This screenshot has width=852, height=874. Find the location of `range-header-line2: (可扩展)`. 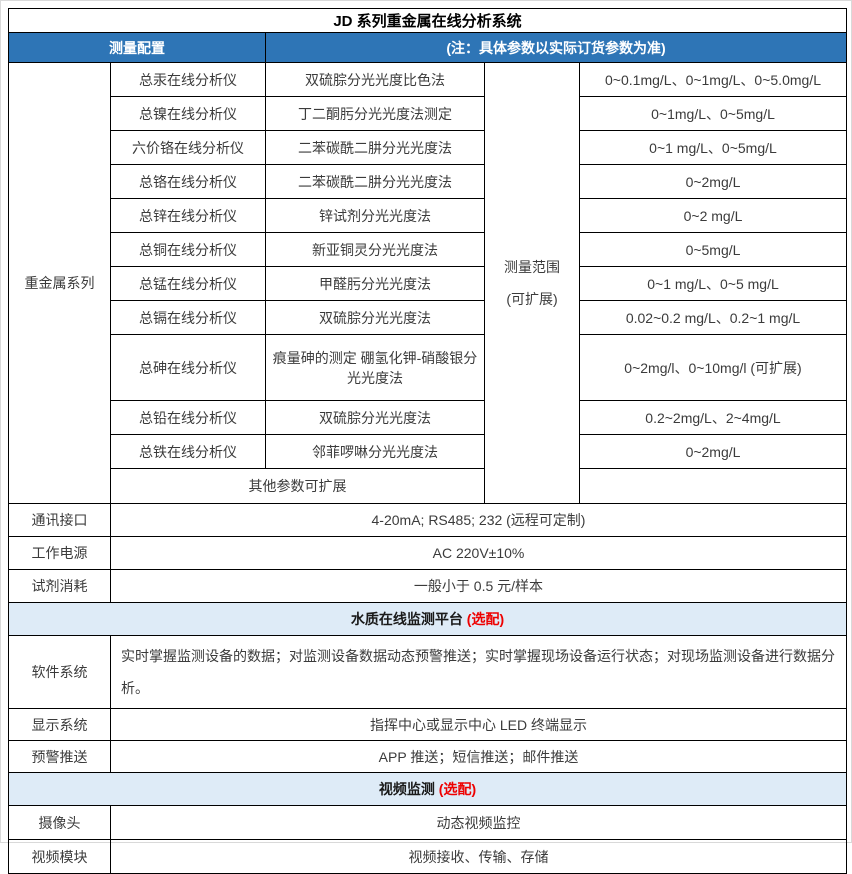

range-header-line2: (可扩展) is located at coordinates (532, 299).